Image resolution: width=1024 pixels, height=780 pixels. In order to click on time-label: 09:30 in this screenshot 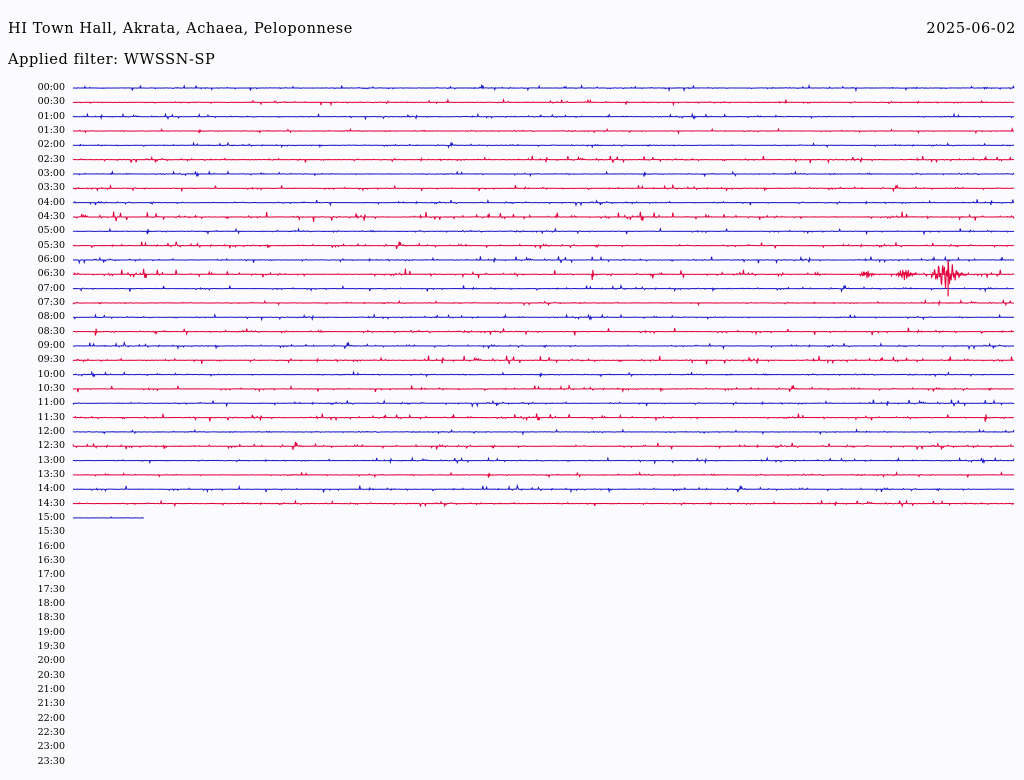, I will do `click(51, 360)`.